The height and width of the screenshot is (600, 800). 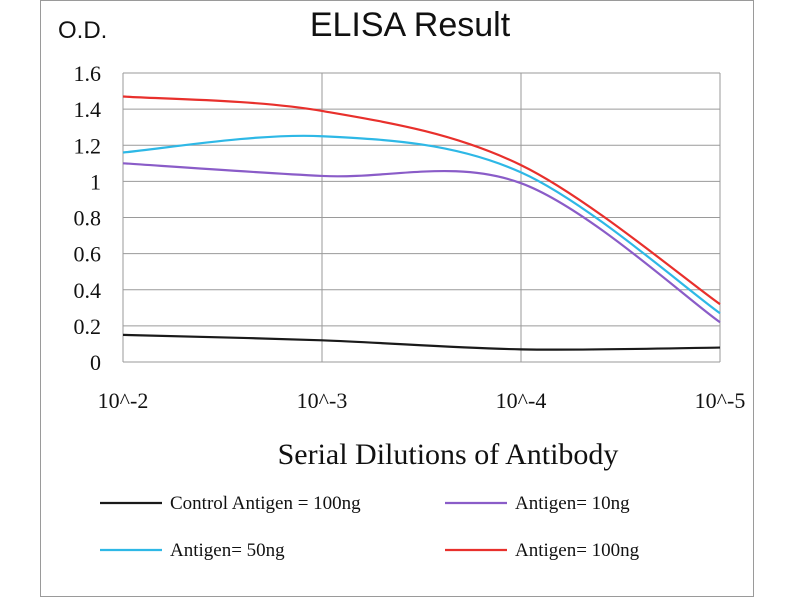 What do you see at coordinates (577, 550) in the screenshot?
I see `legend-label-4: Antigen= 100ng` at bounding box center [577, 550].